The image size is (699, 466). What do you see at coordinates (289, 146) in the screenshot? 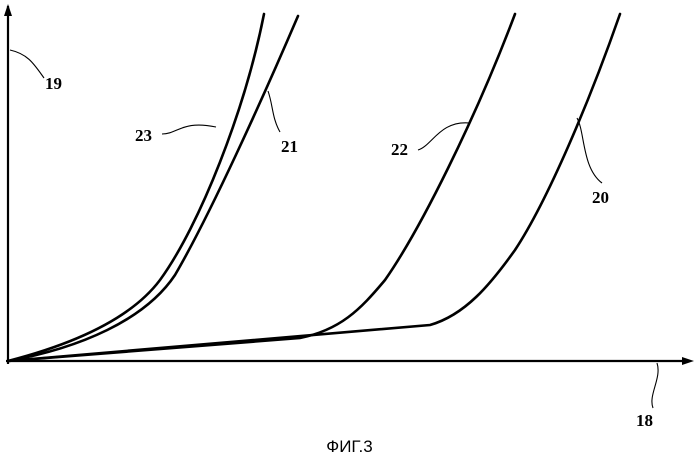
I see `label-21: 21` at bounding box center [289, 146].